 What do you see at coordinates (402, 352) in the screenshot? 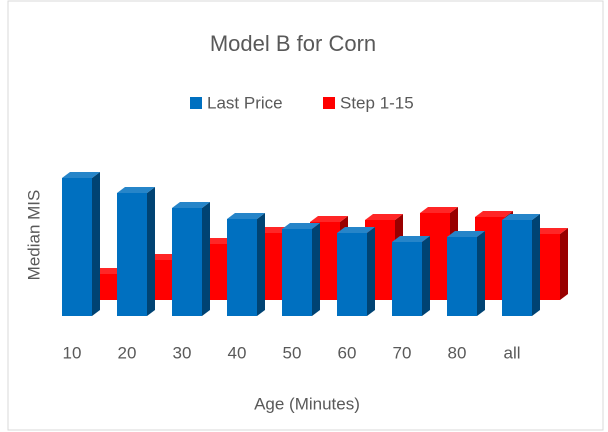
I see `x-tick-label: 70` at bounding box center [402, 352].